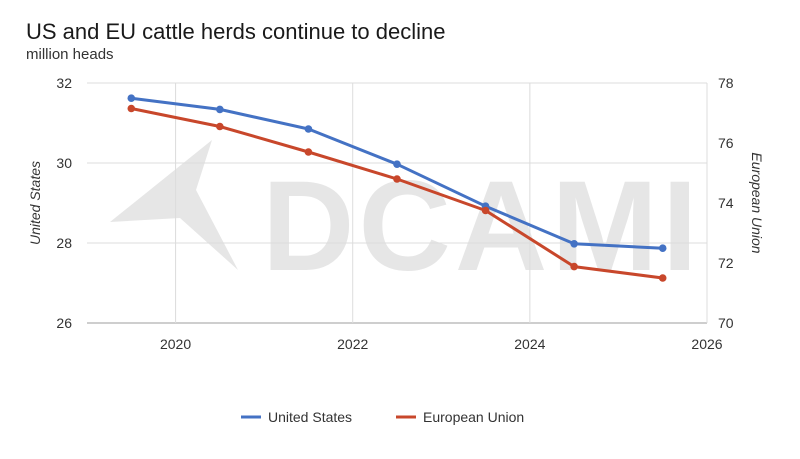  Describe the element at coordinates (726, 143) in the screenshot. I see `y2-tick-label: 76` at that location.